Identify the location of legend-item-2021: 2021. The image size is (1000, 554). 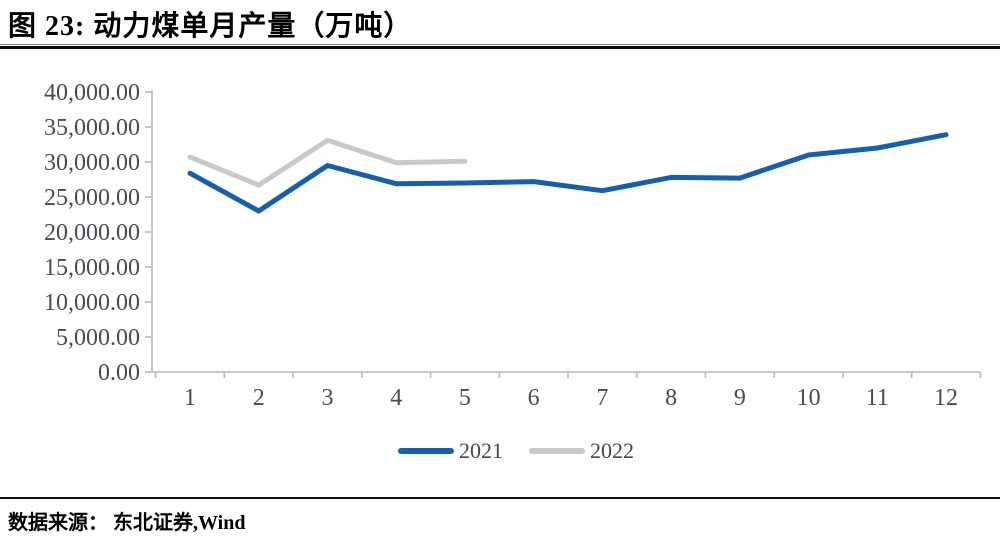
(450, 451).